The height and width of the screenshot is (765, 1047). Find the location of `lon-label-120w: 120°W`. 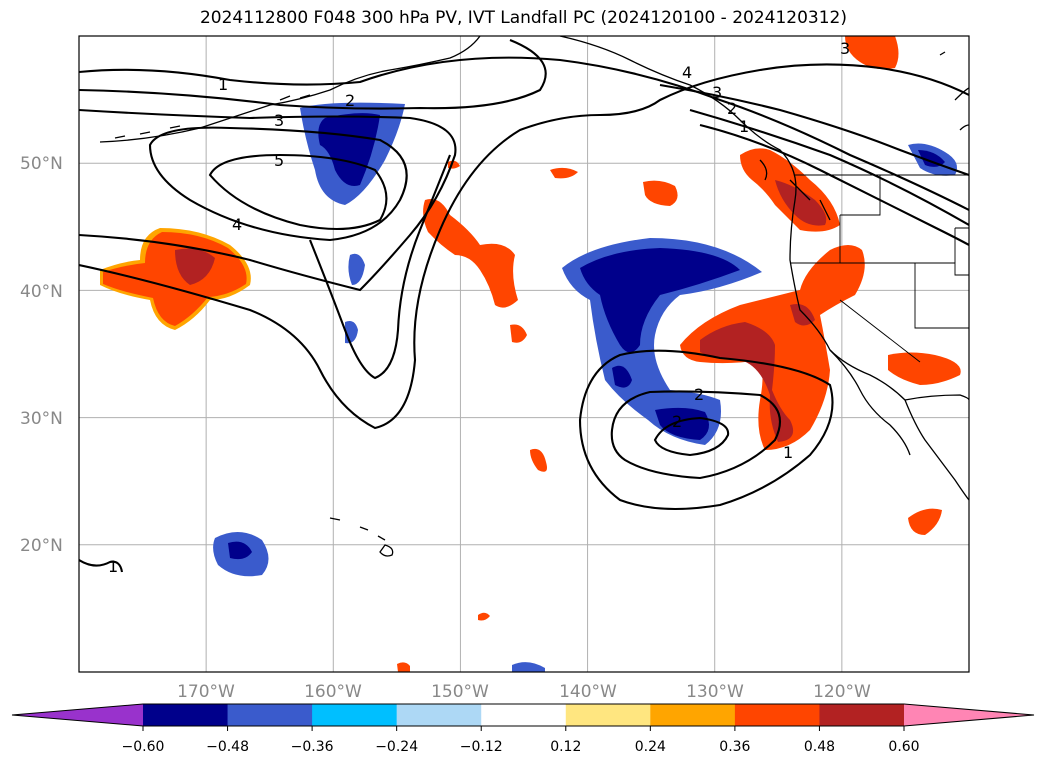

lon-label-120w: 120°W is located at coordinates (842, 692).